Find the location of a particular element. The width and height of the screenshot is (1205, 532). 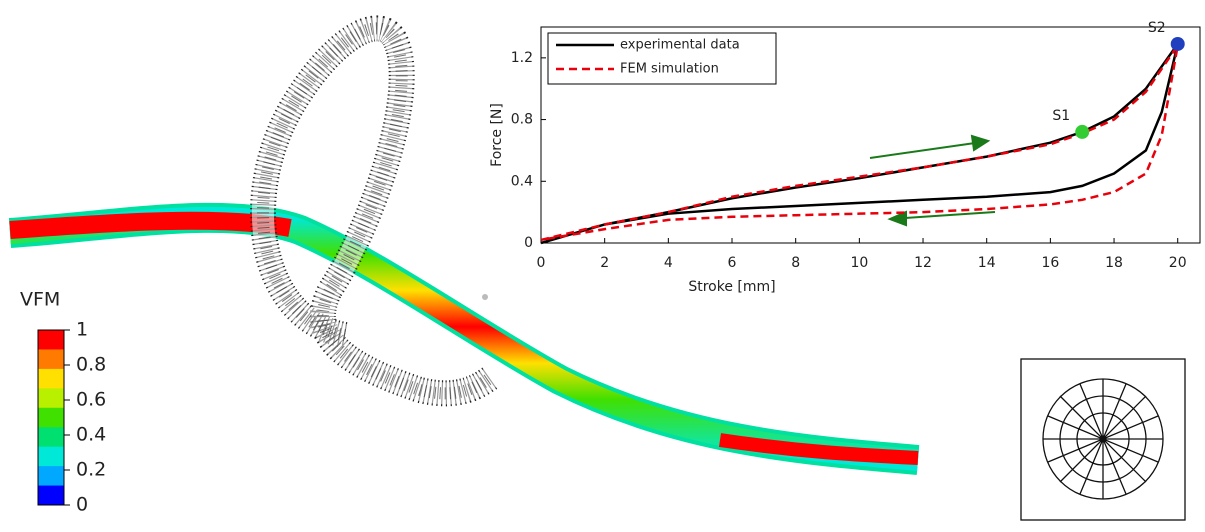

x-axis-label: Stroke [mm] is located at coordinates (731, 287).